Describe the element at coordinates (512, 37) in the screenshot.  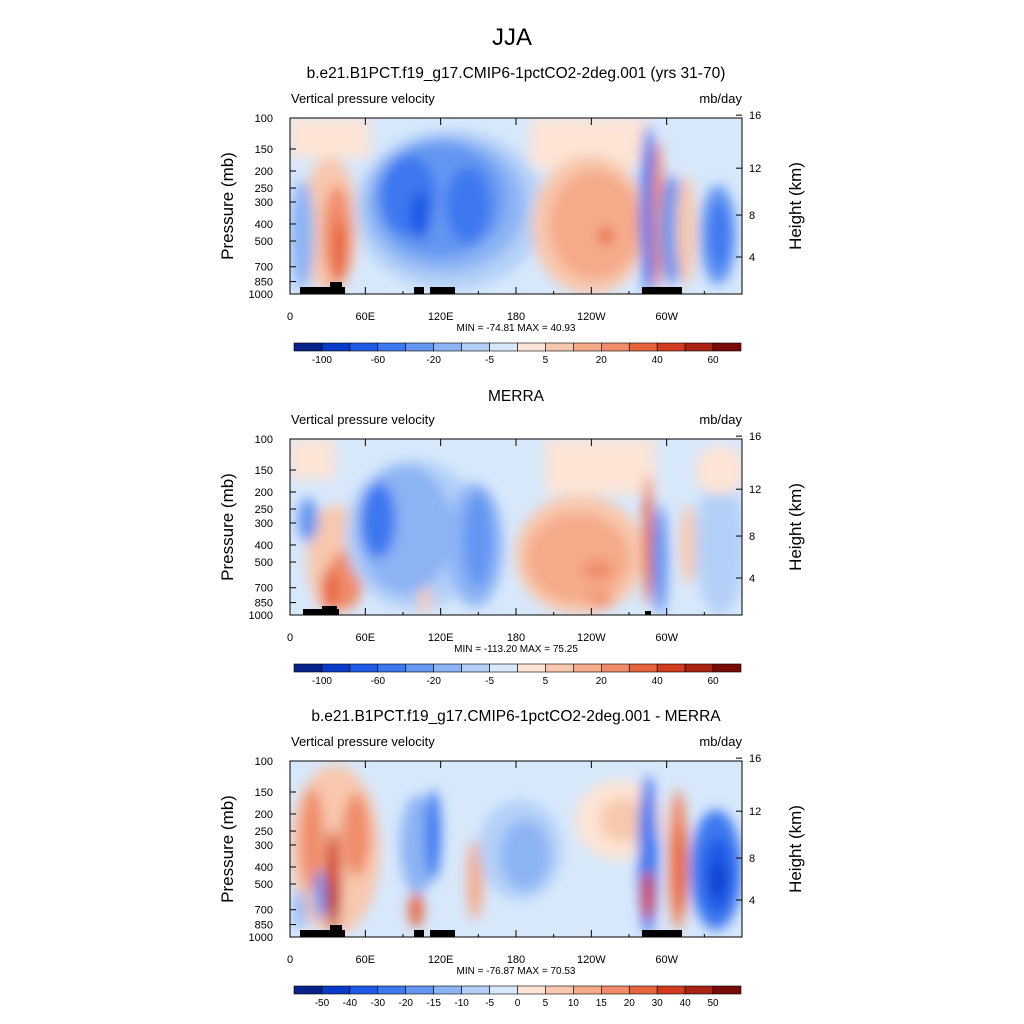
I see `figure-title: JJA` at that location.